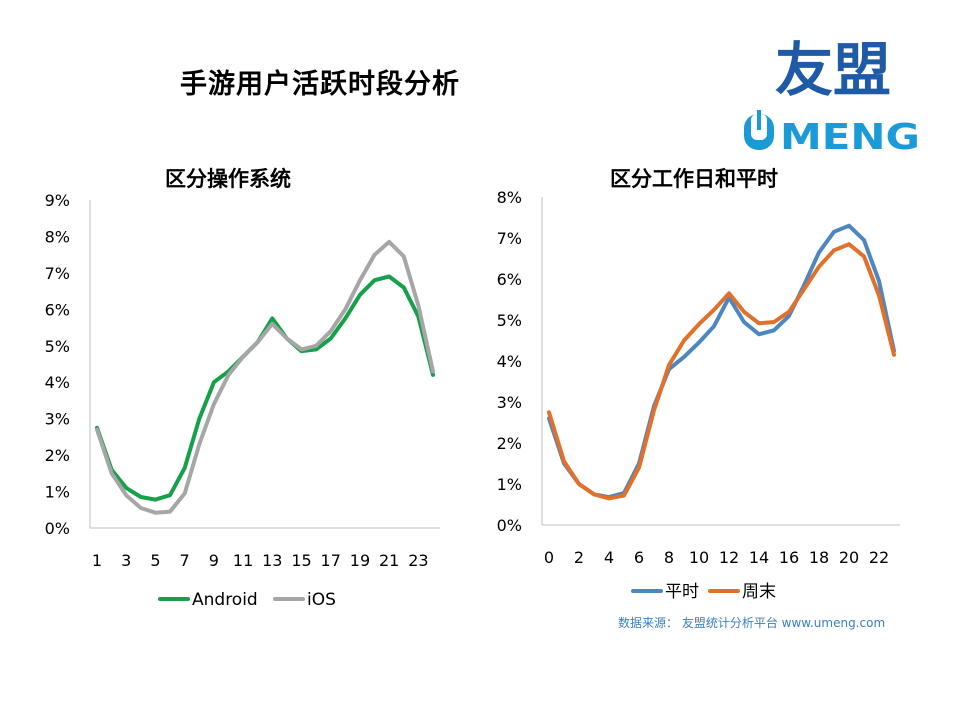 The height and width of the screenshot is (720, 960). Describe the element at coordinates (301, 560) in the screenshot. I see `x-tick-label: 15` at that location.